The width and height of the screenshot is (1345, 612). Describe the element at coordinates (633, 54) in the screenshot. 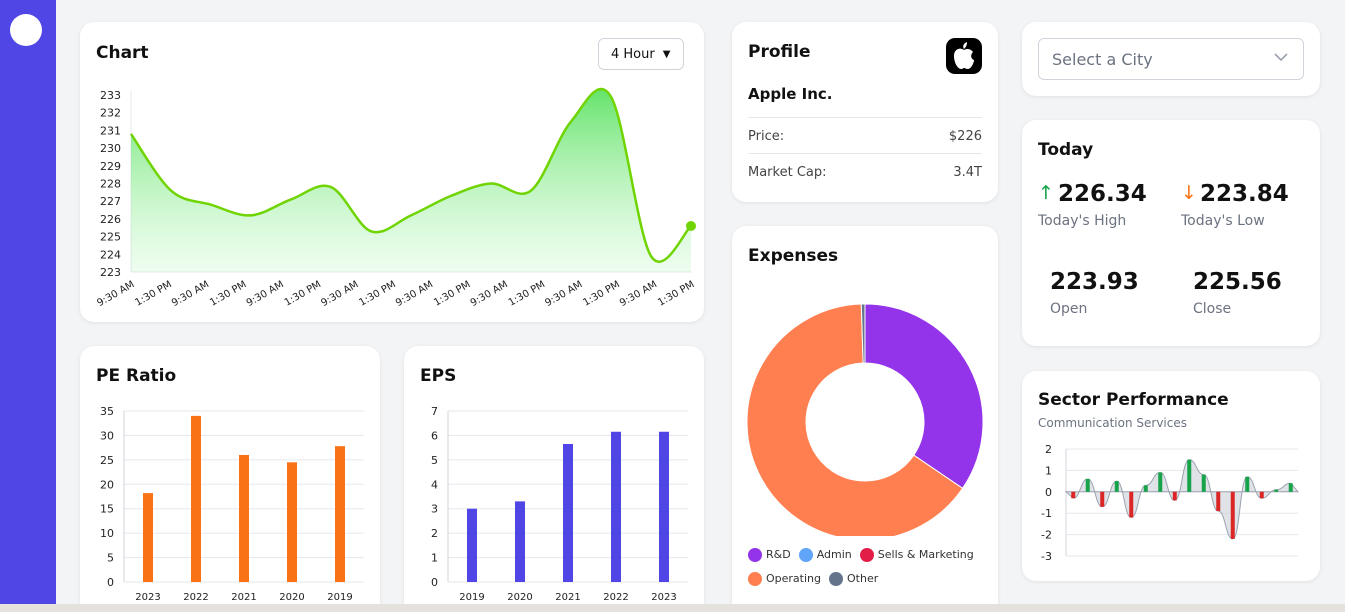

I see `interval-value: 4 Hour` at that location.